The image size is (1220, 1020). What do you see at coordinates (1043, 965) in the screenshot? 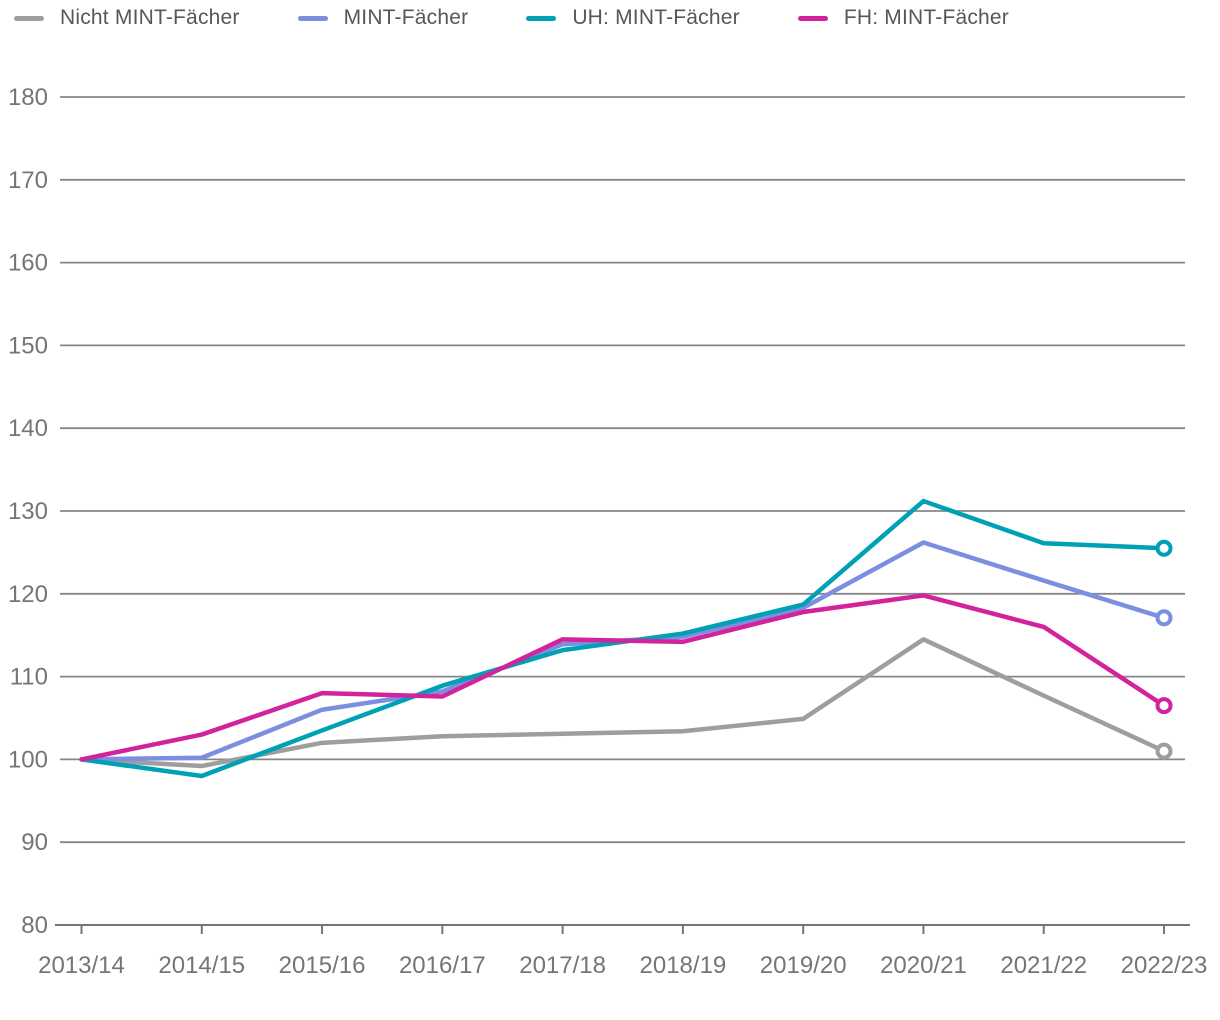
I see `x-tick-label: 2021/22` at bounding box center [1043, 965].